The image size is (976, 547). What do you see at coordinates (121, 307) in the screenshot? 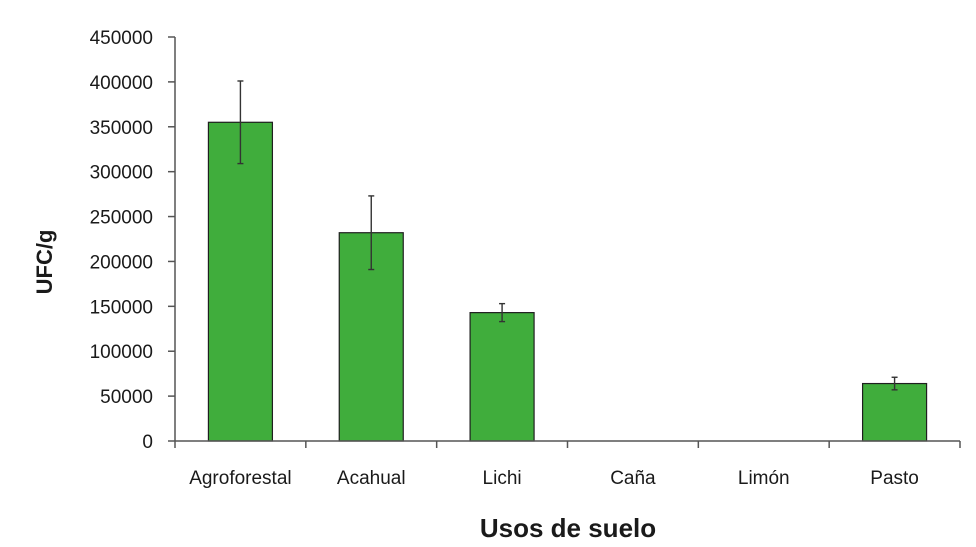
I see `y-tick-label: 150000` at bounding box center [121, 307].